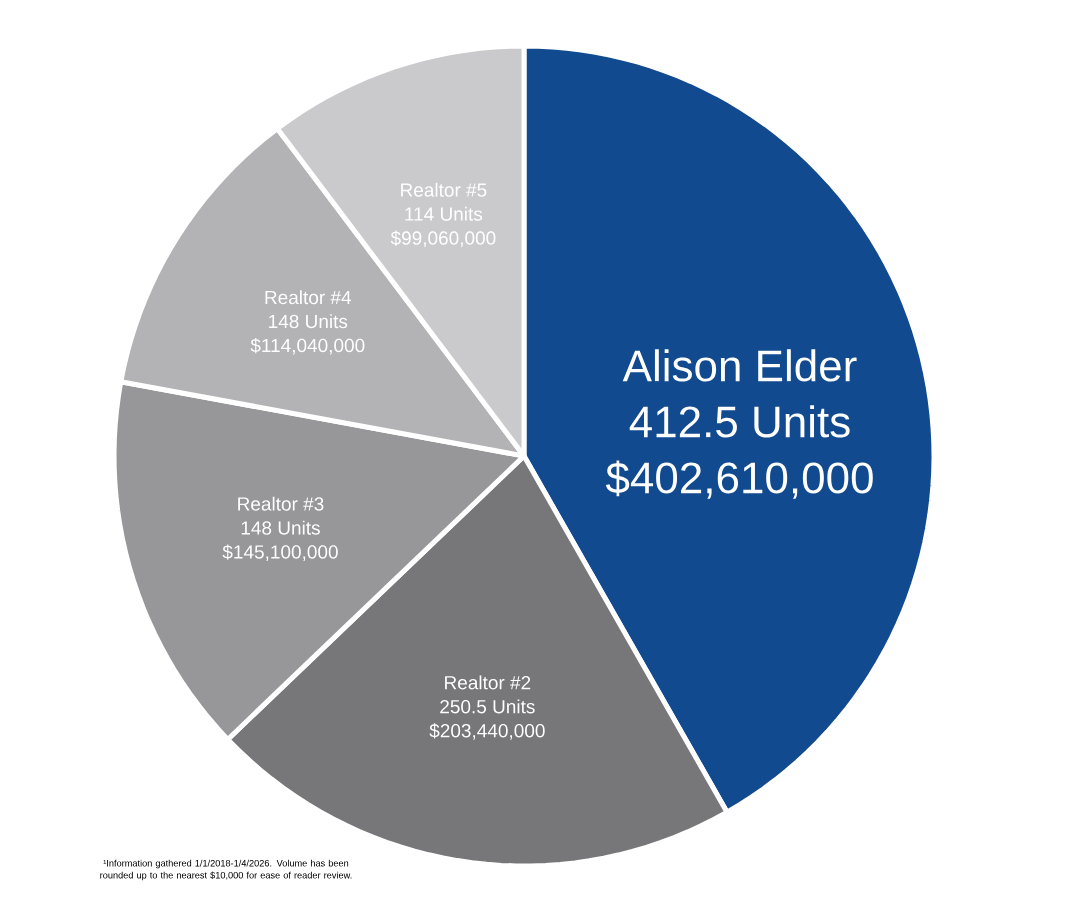  Describe the element at coordinates (280, 552) in the screenshot. I see `data-label: $145,100,000` at that location.